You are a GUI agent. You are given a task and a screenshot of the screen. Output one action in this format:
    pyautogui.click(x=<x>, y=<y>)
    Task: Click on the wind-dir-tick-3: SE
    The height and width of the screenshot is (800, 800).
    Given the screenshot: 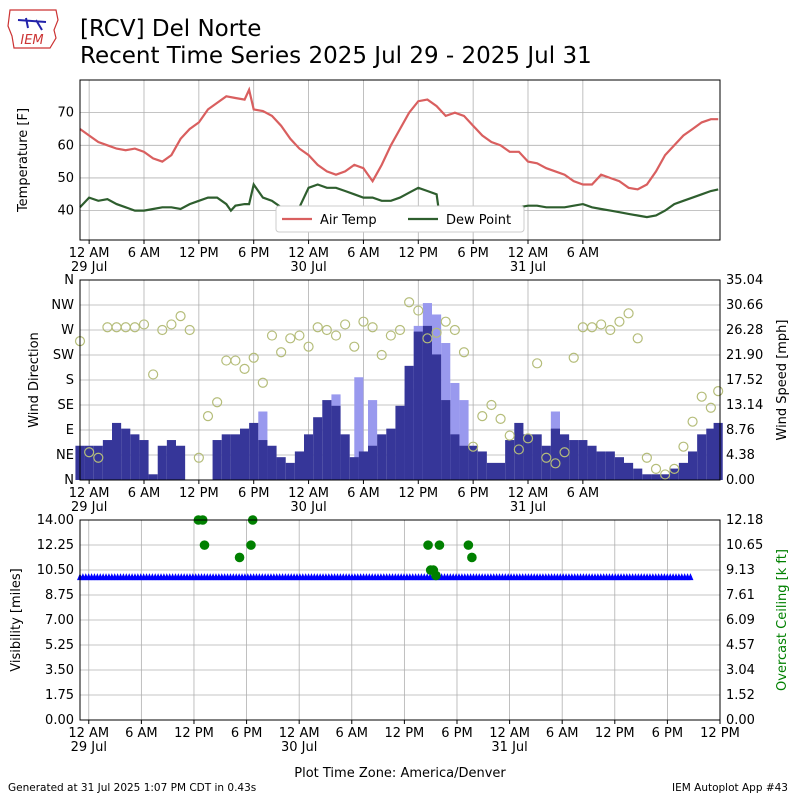 What is the action you would take?
    pyautogui.click(x=66, y=405)
    